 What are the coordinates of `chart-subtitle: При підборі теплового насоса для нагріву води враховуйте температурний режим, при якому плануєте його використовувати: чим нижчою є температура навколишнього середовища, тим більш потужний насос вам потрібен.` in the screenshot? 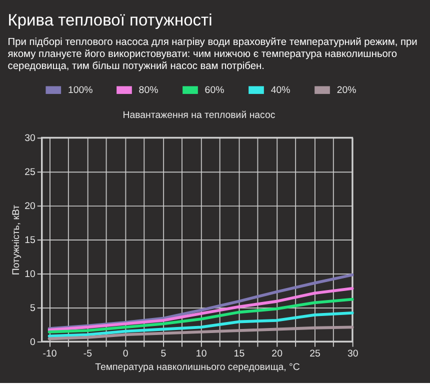 It's located at (213, 54).